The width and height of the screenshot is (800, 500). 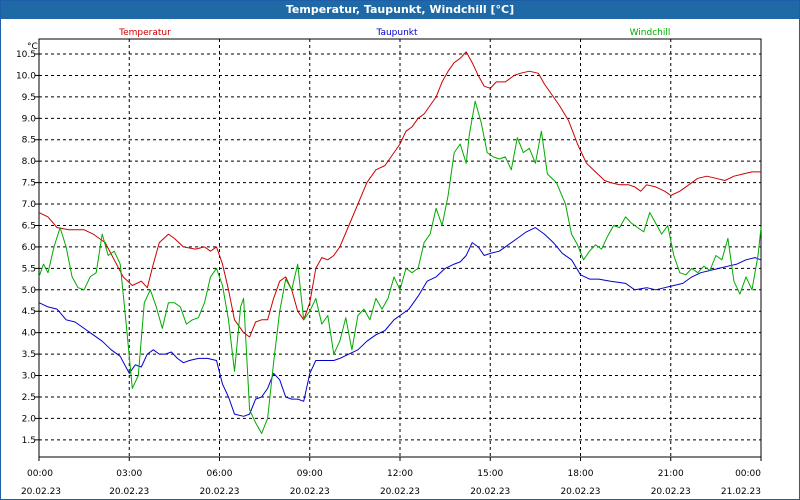 I want to click on y-tick-label: 10.0, so click(x=26, y=76).